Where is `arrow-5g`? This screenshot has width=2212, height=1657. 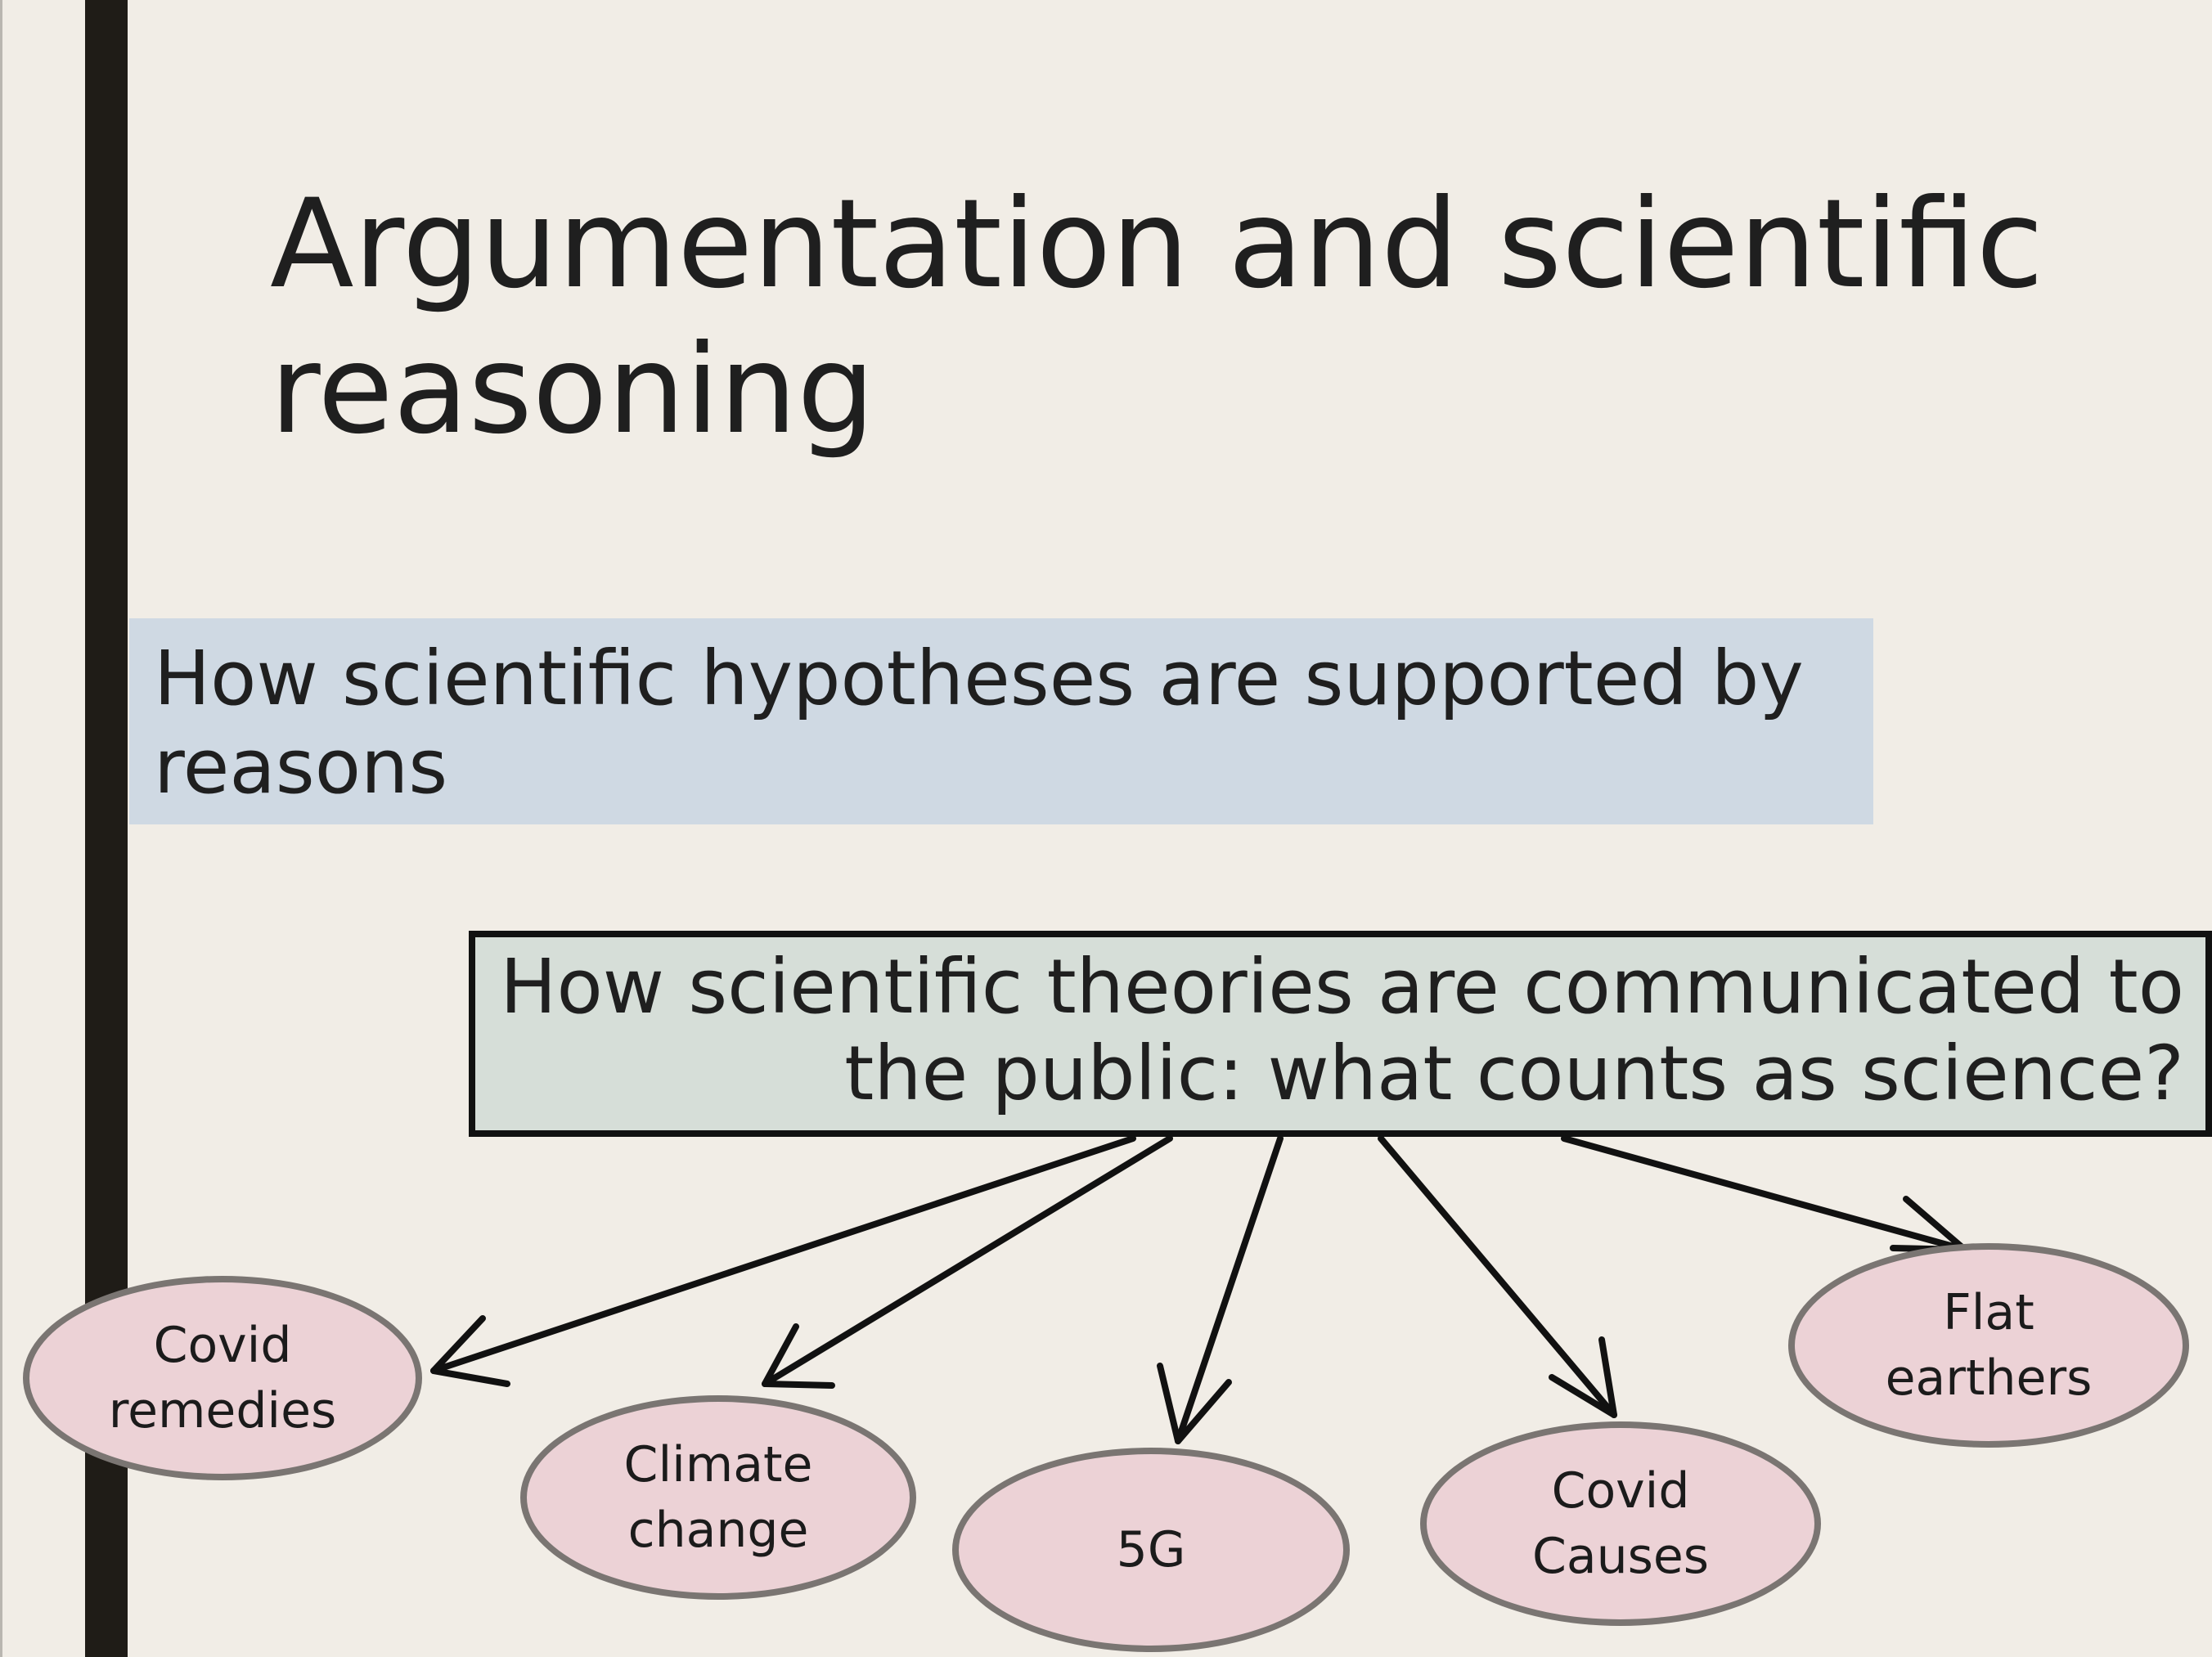 arrow-5g is located at coordinates (1229, 1289).